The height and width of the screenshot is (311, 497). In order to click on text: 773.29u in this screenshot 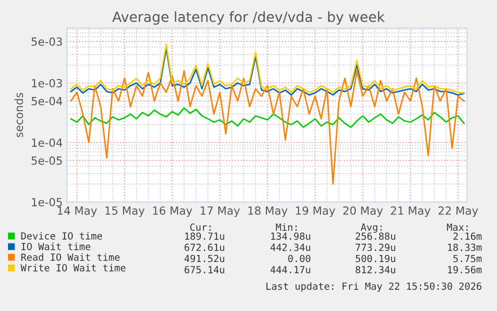, I will do `click(376, 248)`.